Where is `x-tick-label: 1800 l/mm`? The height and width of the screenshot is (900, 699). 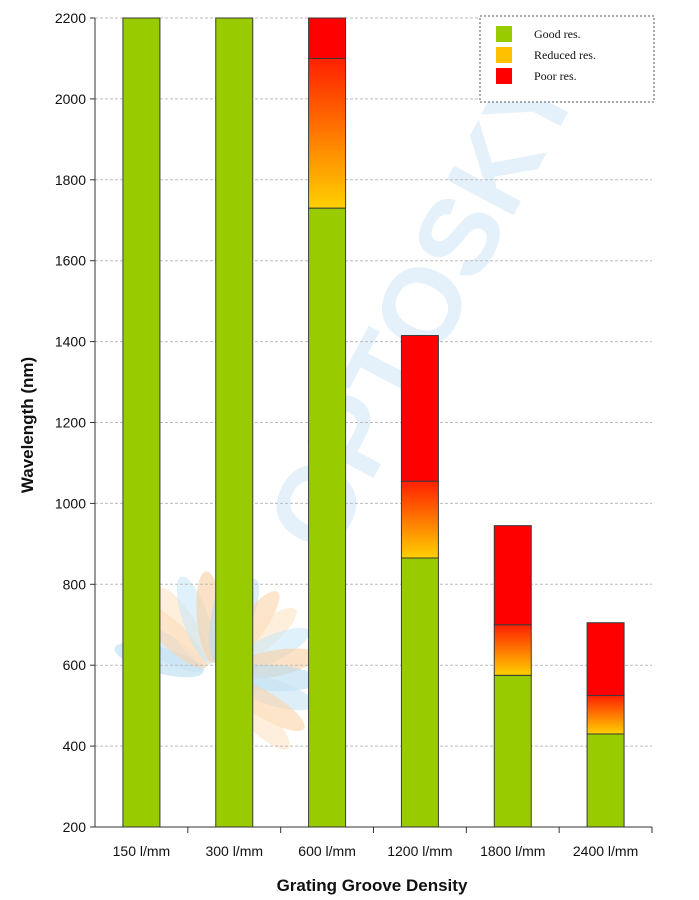
x-tick-label: 1800 l/mm is located at coordinates (512, 851).